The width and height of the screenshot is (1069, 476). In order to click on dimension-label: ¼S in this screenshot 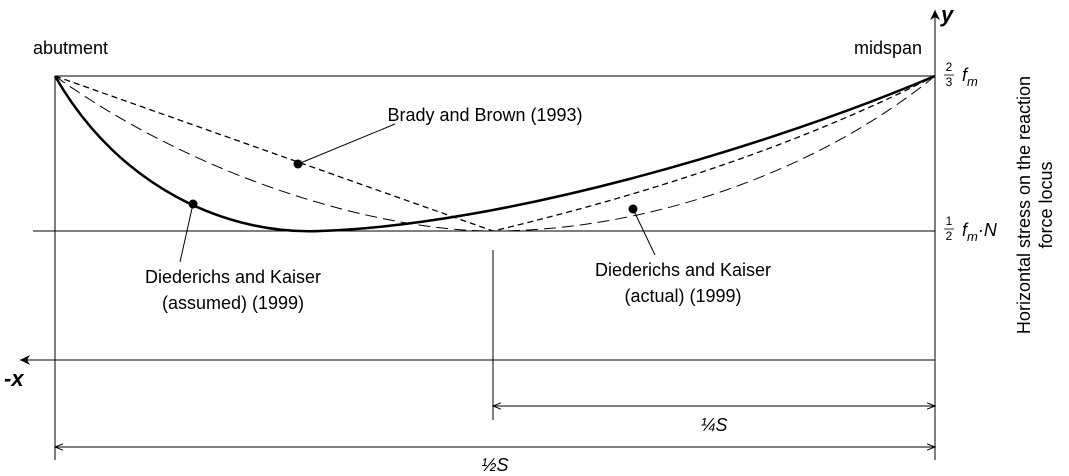, I will do `click(713, 425)`.